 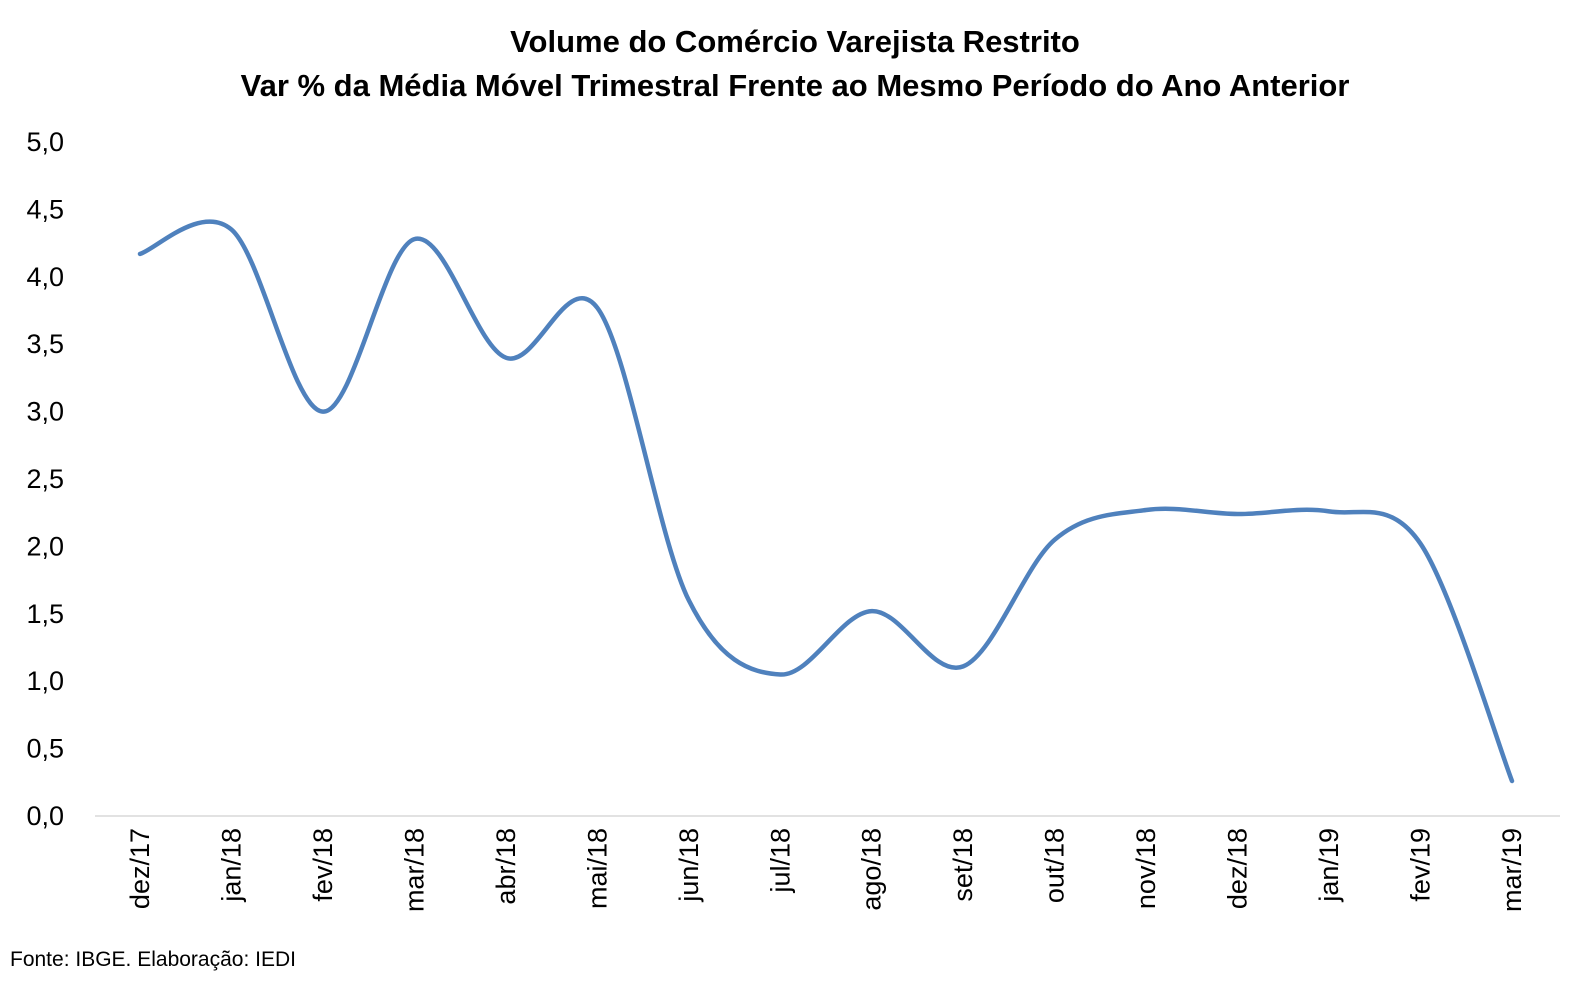 What do you see at coordinates (506, 866) in the screenshot?
I see `x-tick-label: abr/18` at bounding box center [506, 866].